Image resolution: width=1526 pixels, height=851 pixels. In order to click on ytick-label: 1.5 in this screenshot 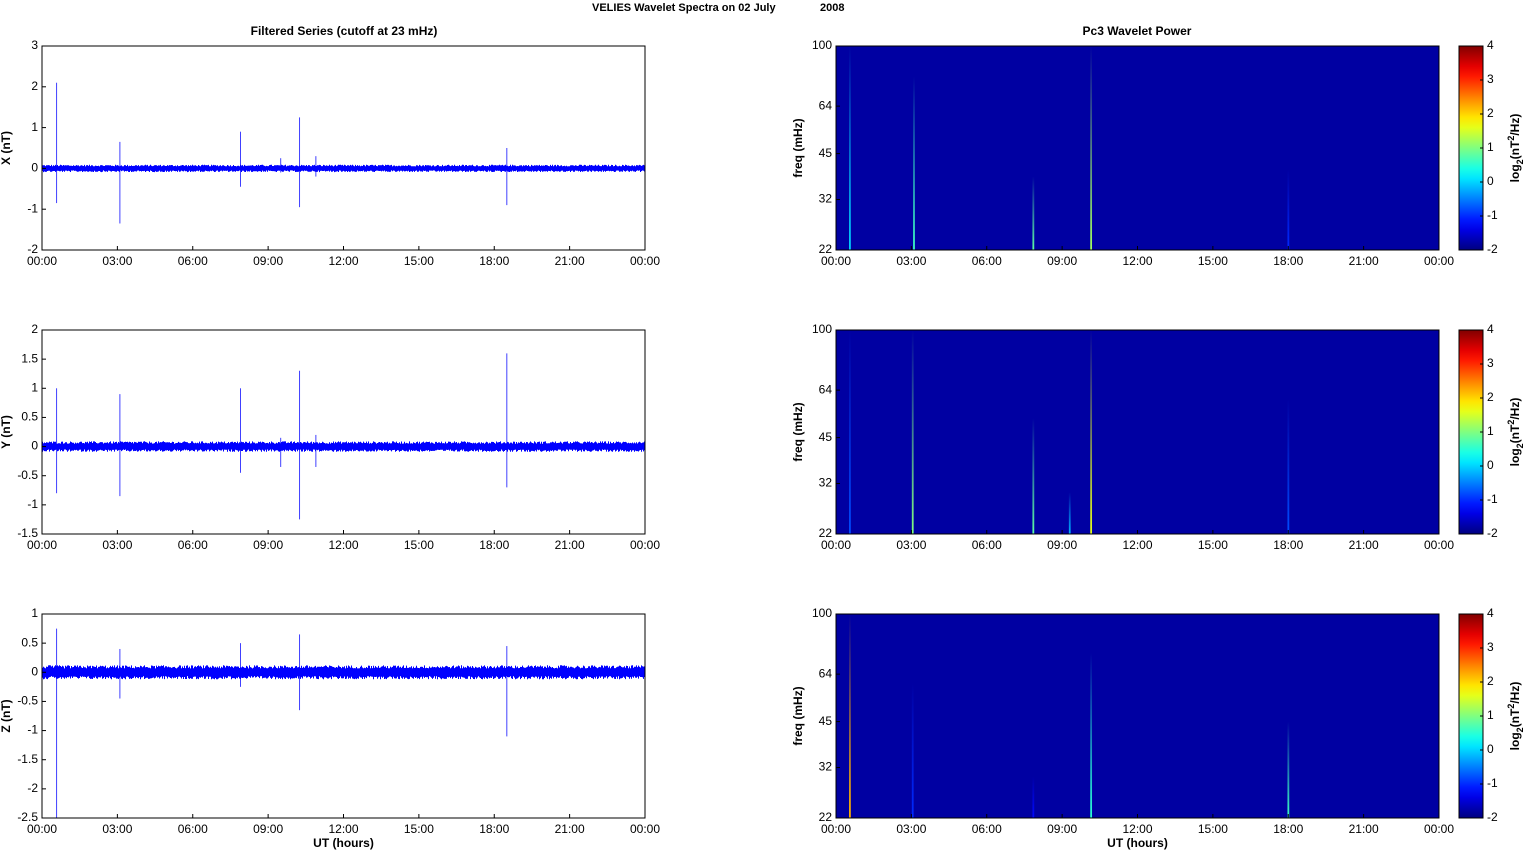, I will do `click(29, 358)`.